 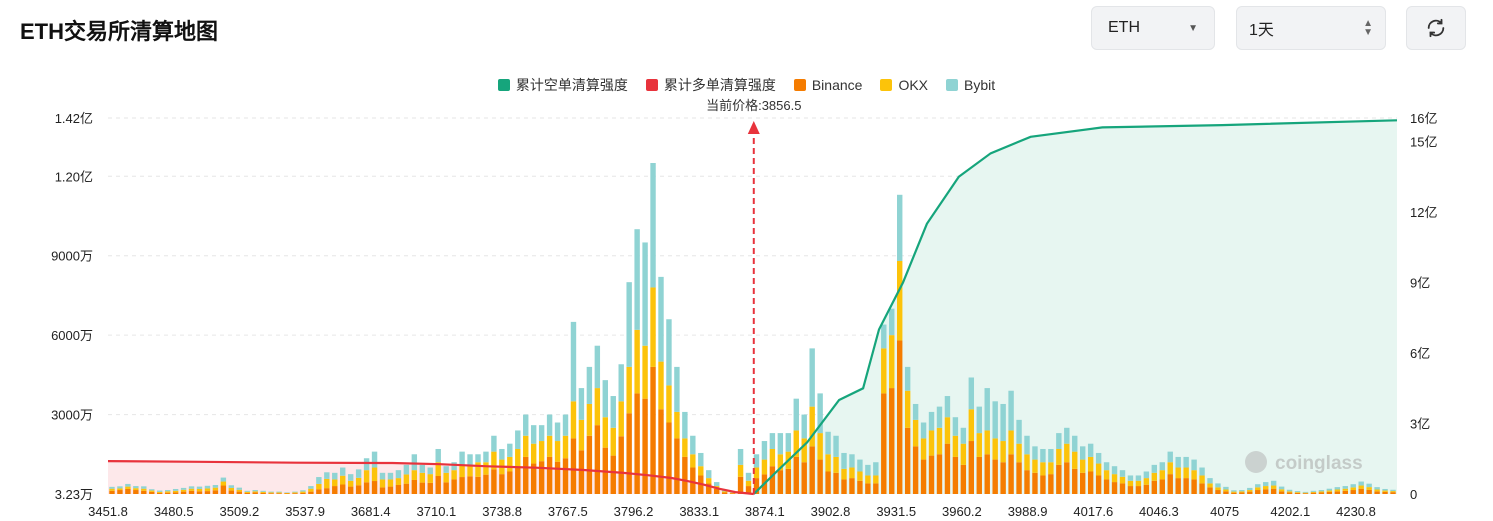 What do you see at coordinates (970, 85) in the screenshot?
I see `legend-item: Bybit` at bounding box center [970, 85].